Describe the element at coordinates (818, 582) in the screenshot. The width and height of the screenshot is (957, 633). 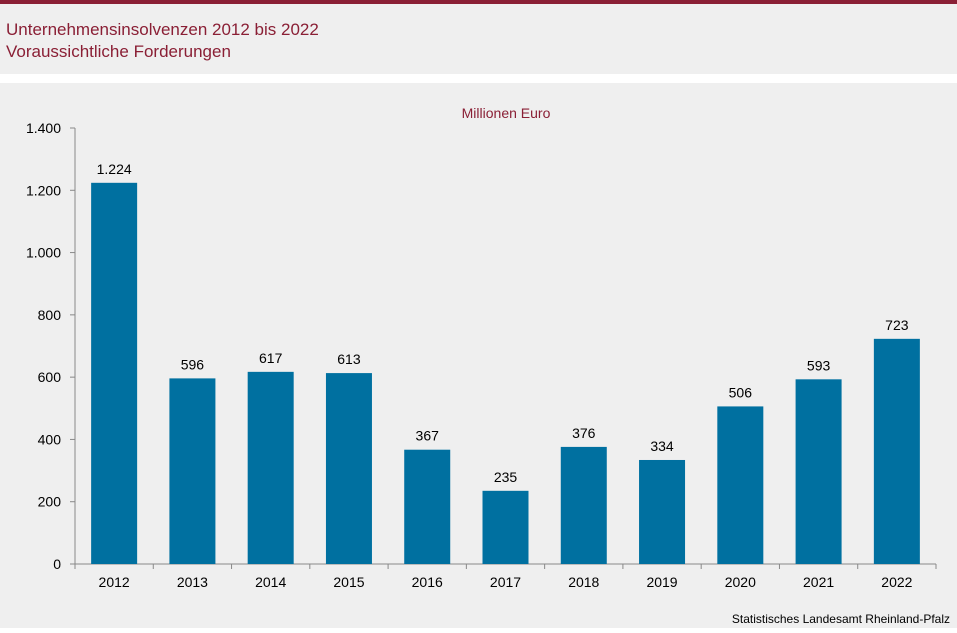
I see `x-tick-label-2021: 2021` at that location.